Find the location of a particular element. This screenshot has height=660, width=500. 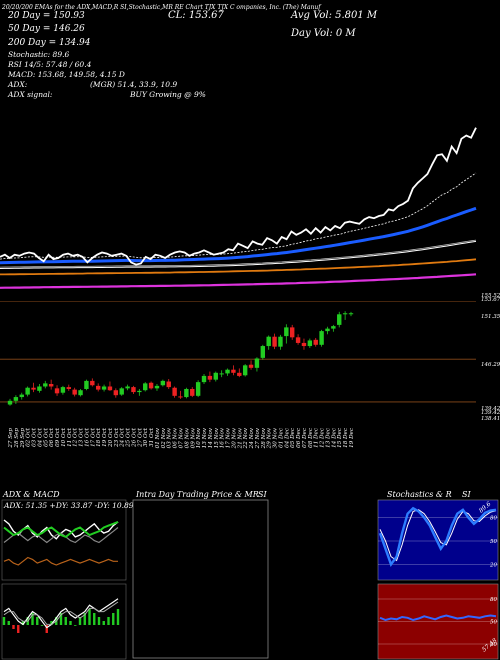

close-price-label: CL: 153.67 is located at coordinates (196, 15).